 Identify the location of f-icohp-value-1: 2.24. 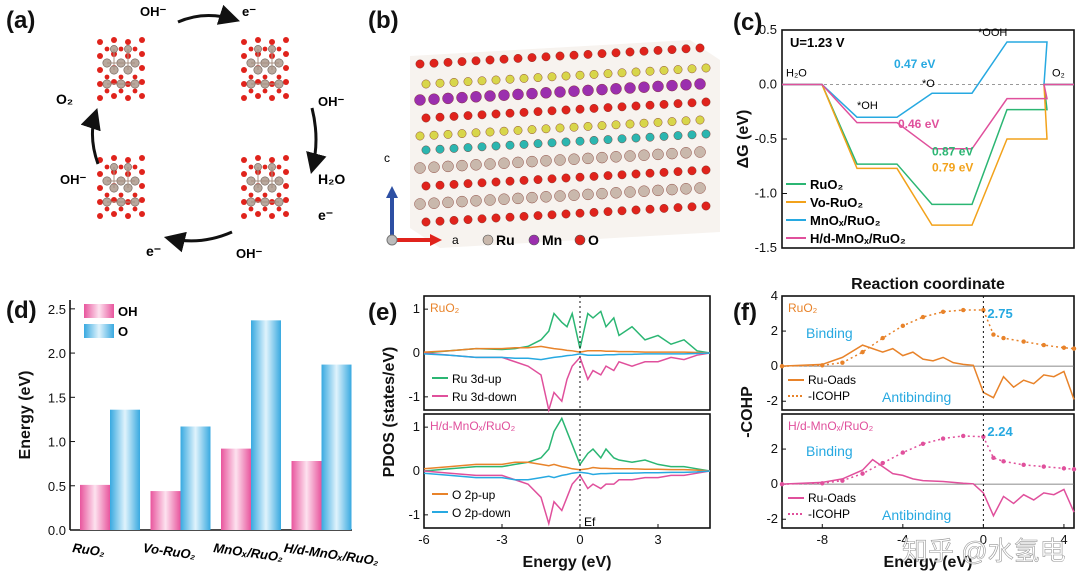
(1000, 431).